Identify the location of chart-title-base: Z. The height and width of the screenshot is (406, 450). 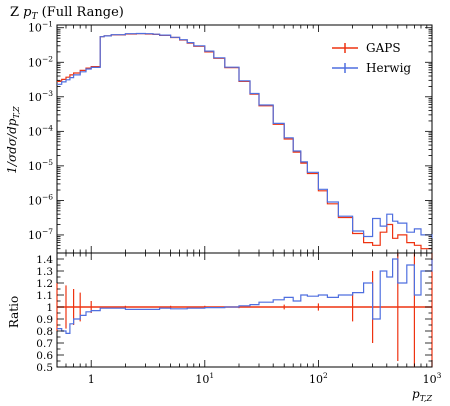
(16, 12).